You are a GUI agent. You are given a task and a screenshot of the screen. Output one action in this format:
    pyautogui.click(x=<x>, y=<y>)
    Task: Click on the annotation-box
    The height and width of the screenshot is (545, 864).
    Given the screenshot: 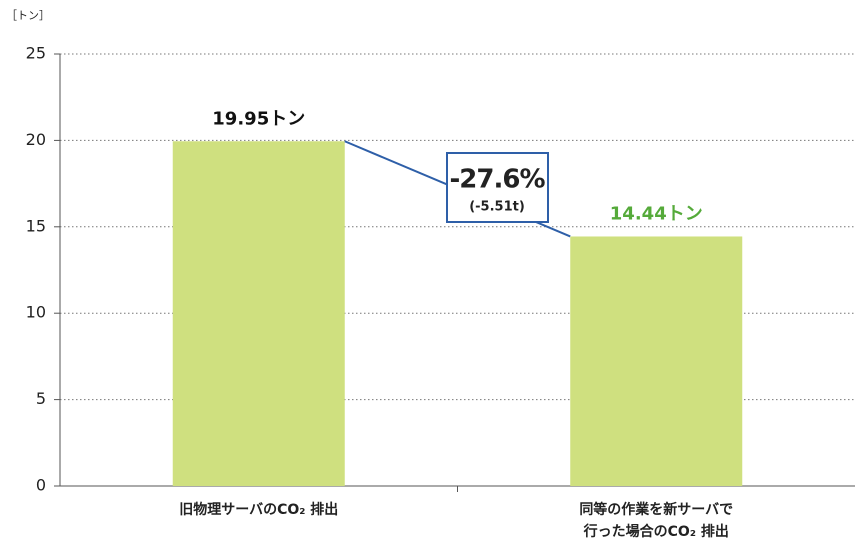 What is the action you would take?
    pyautogui.click(x=497, y=187)
    